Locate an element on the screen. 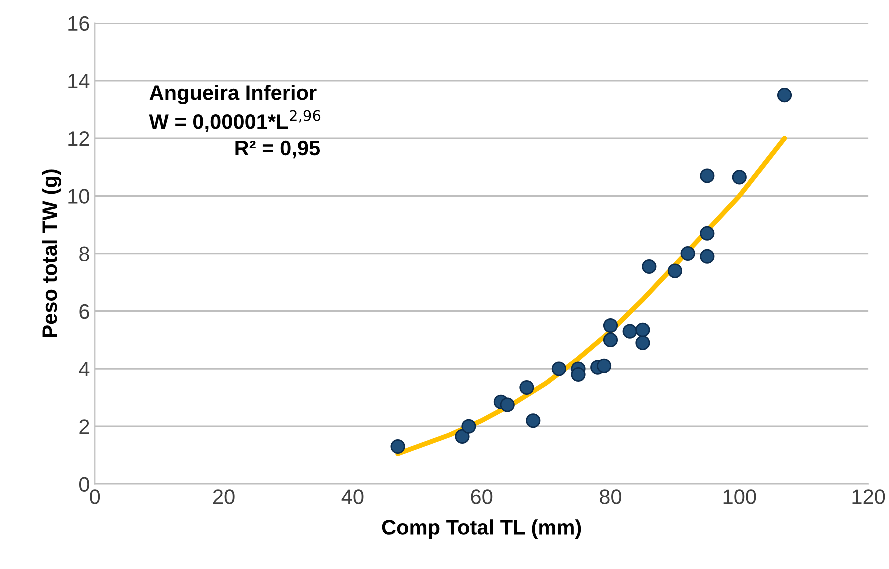 This screenshot has width=889, height=569. y-tick-label: 14 is located at coordinates (79, 81).